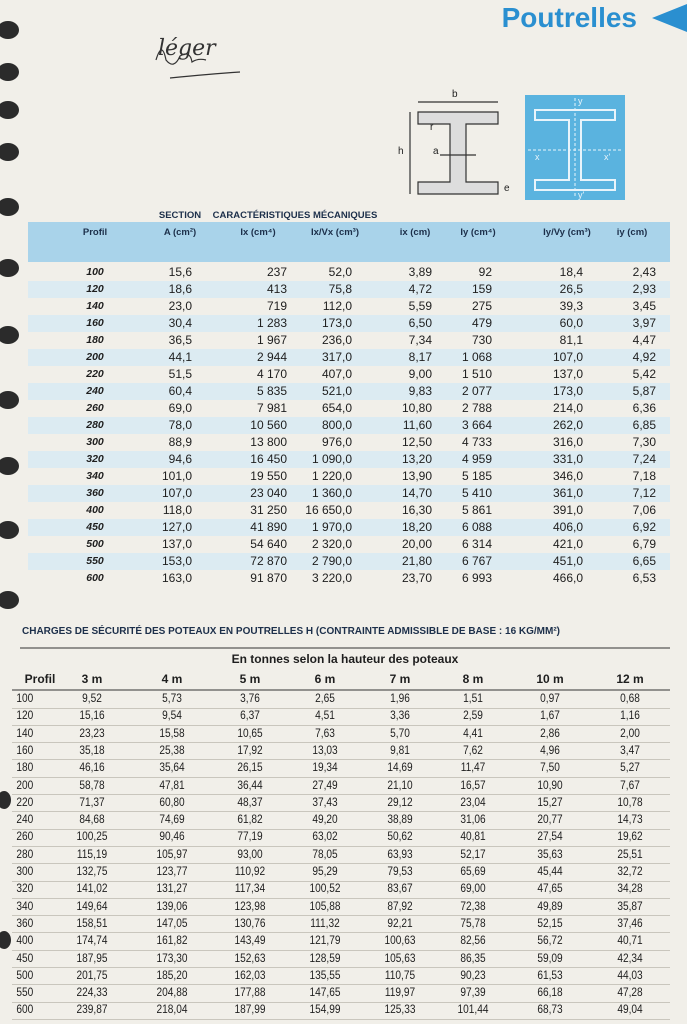 Image resolution: width=687 pixels, height=1024 pixels. I want to click on profile-cell: 100, so click(25, 699).